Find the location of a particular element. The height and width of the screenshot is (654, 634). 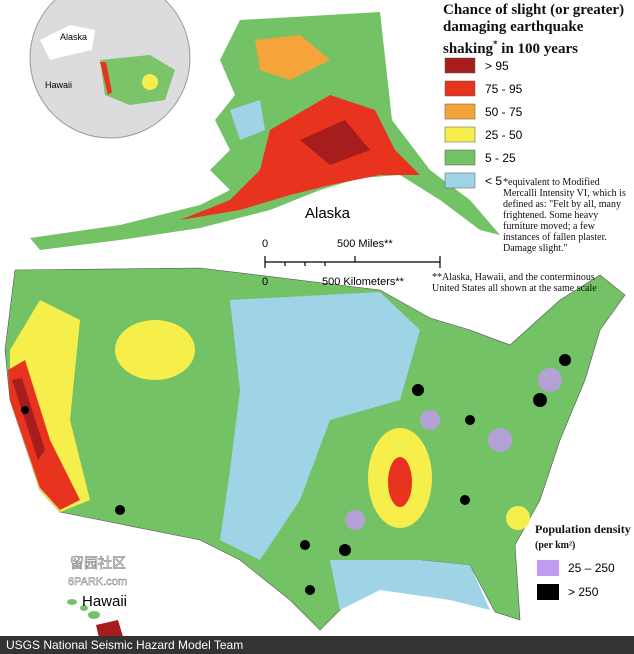

alaska-low is located at coordinates (247, 120).